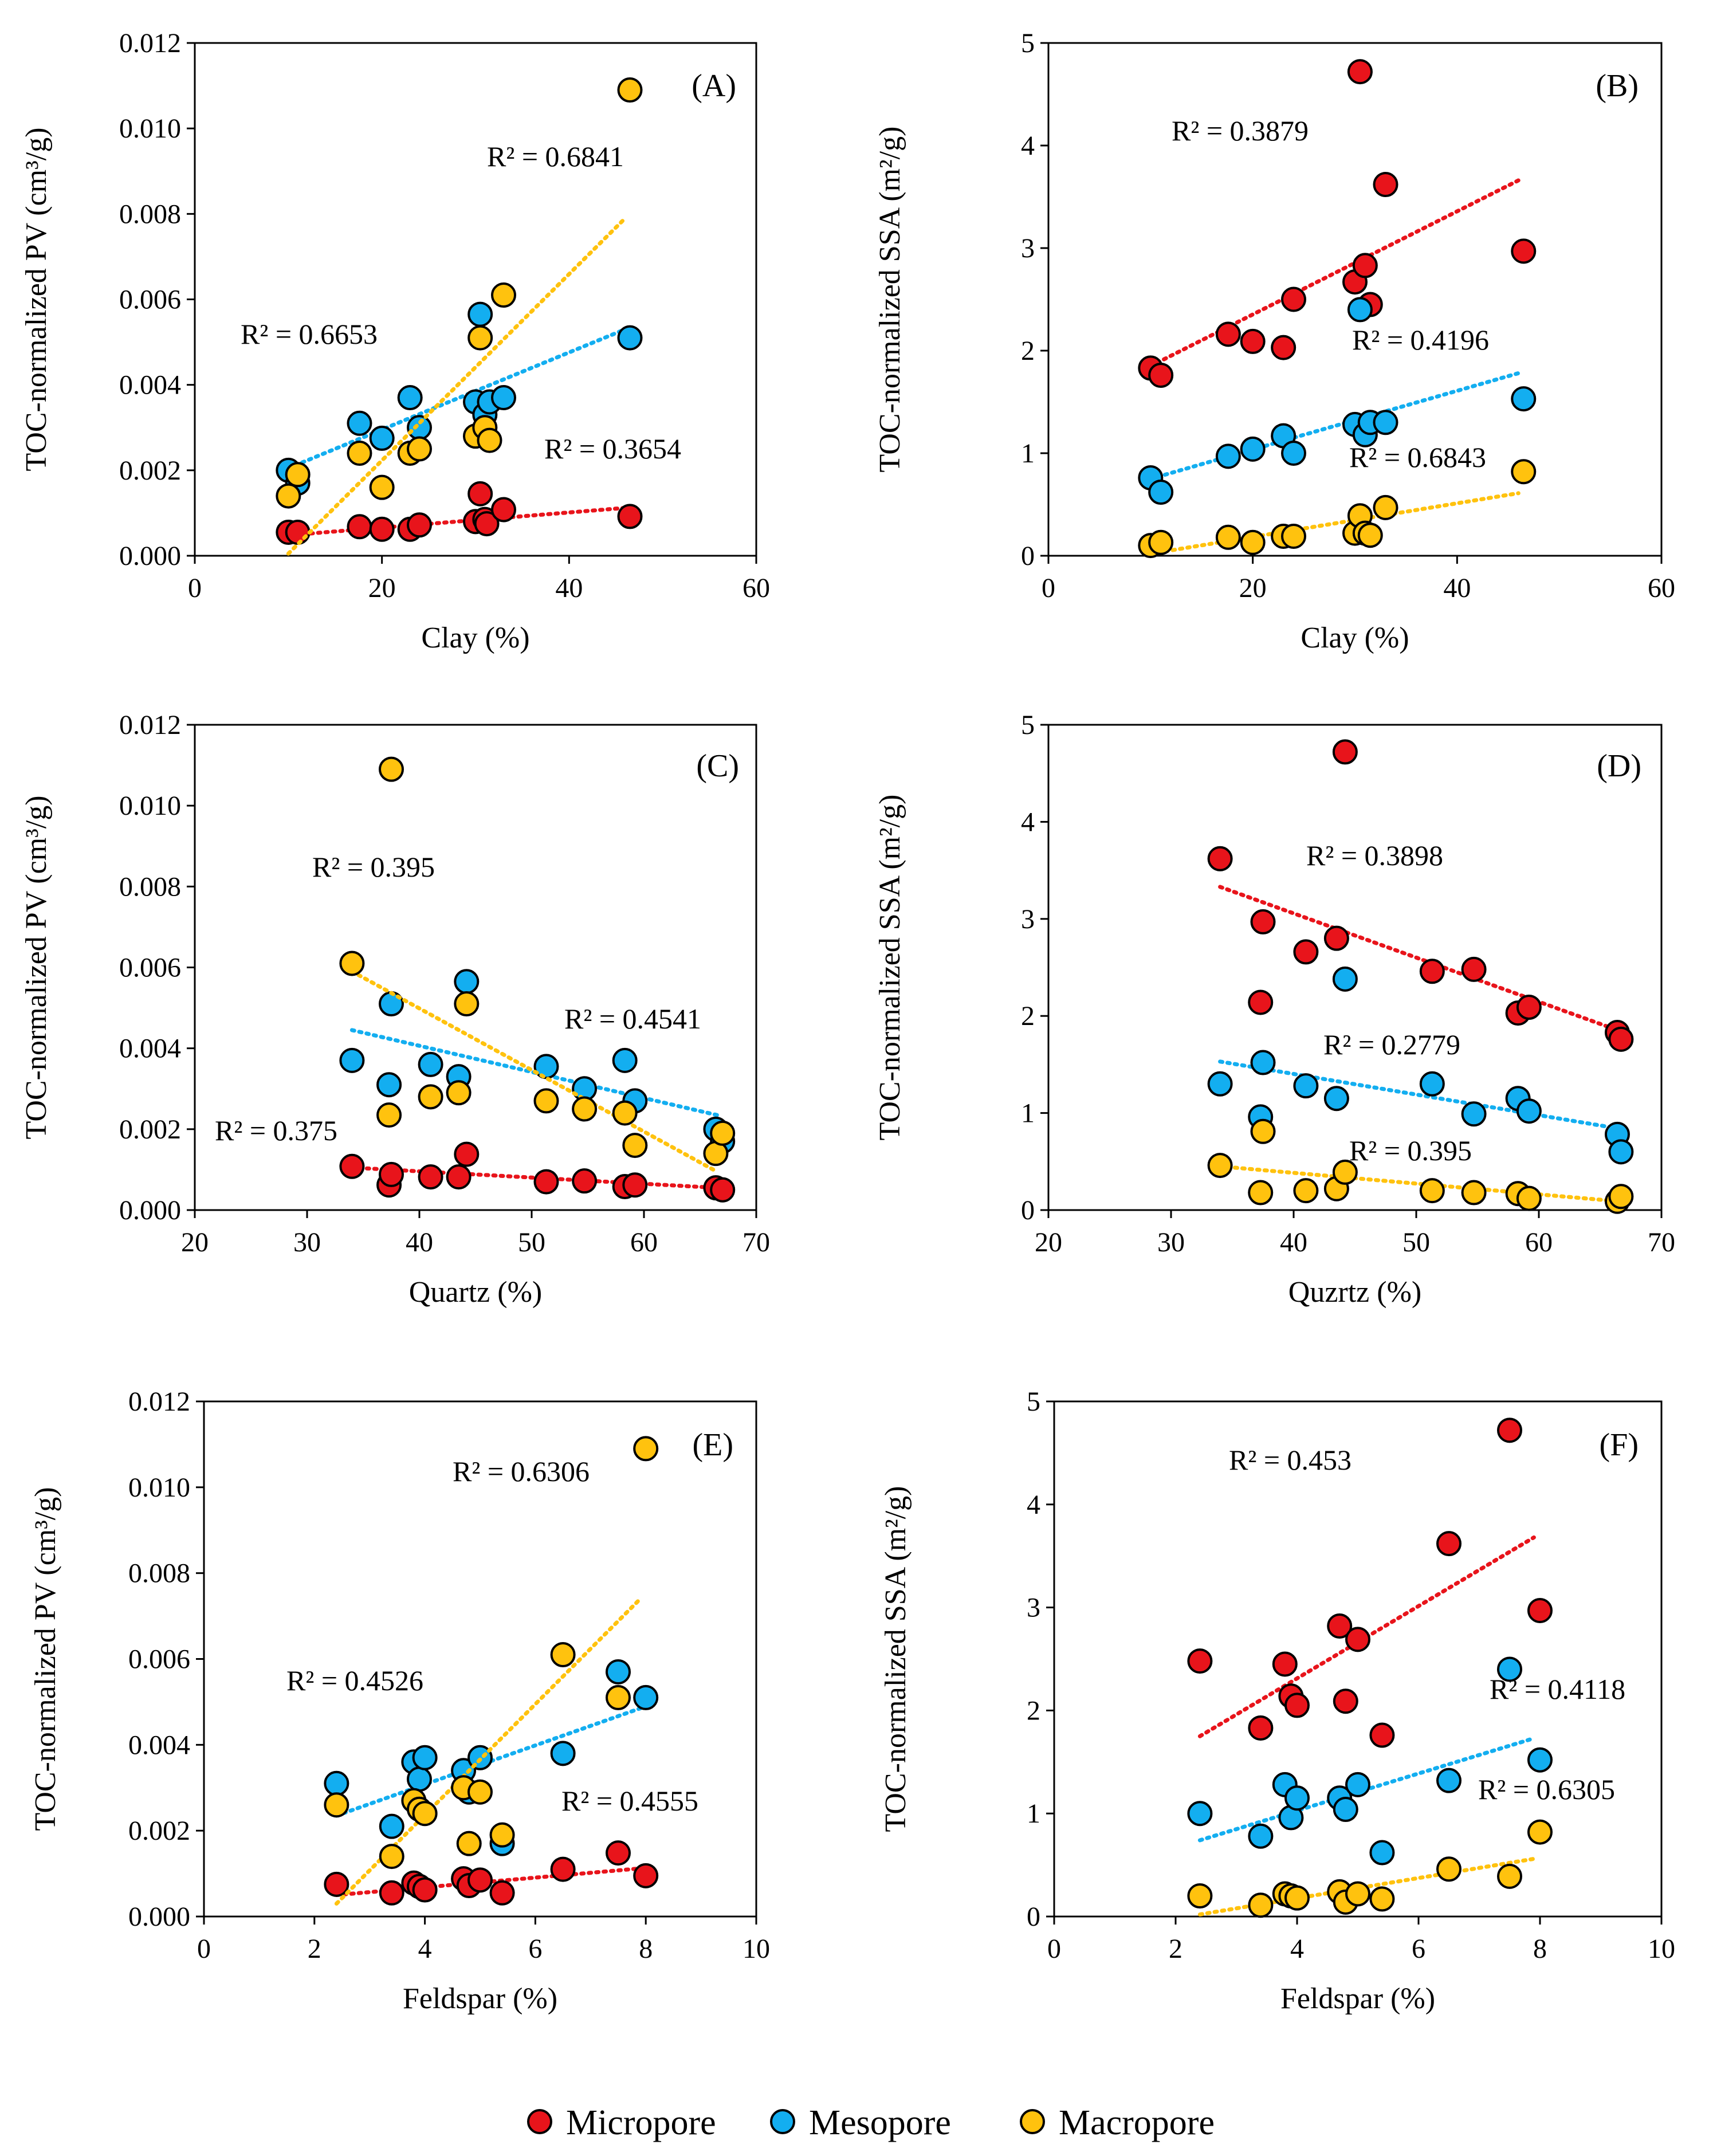 Image resolution: width=1709 pixels, height=2156 pixels. Describe the element at coordinates (1374, 855) in the screenshot. I see `r2-label-micropore: R² = 0.3898` at that location.